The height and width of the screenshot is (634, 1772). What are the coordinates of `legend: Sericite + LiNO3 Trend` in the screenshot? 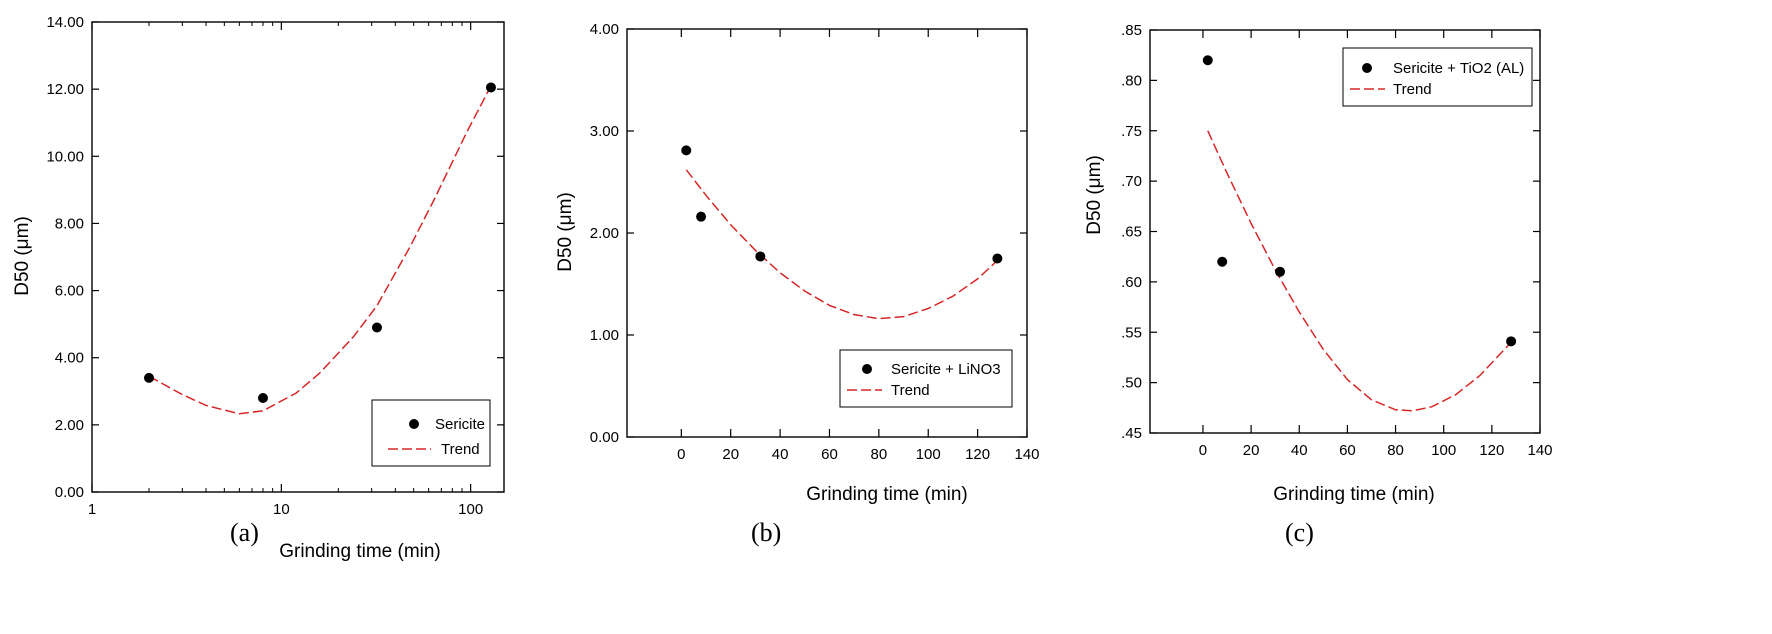 It's located at (926, 378).